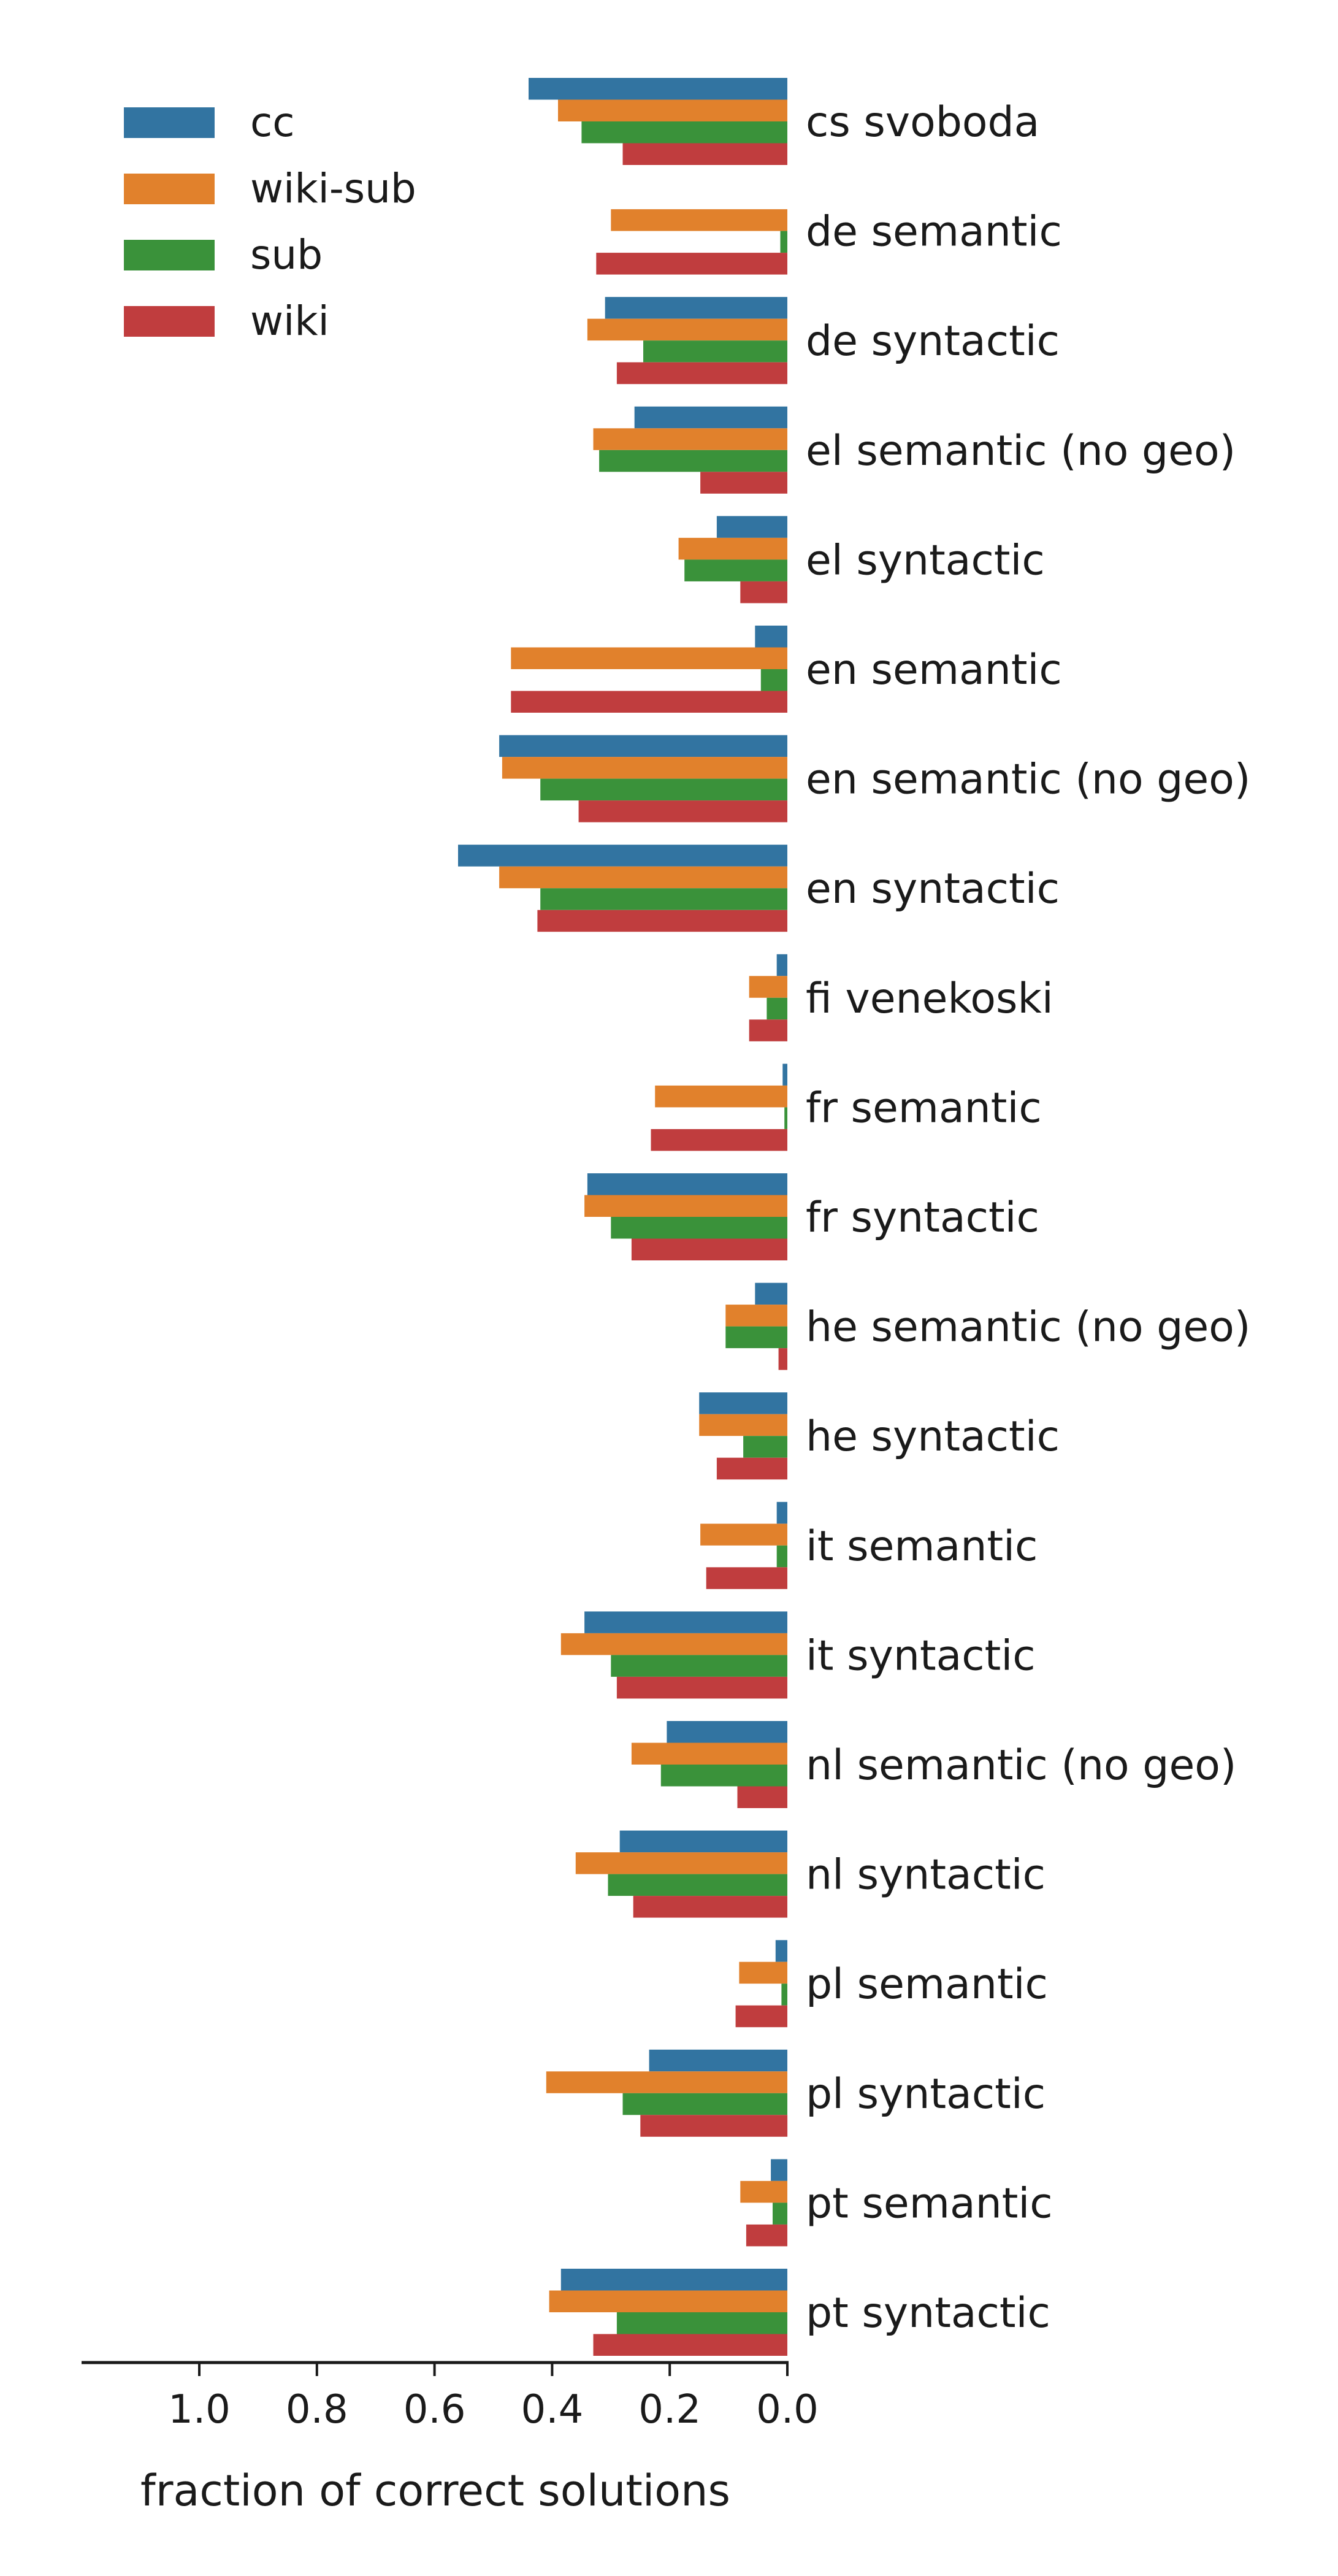  I want to click on x-tick-label: 0.2, so click(669, 2409).